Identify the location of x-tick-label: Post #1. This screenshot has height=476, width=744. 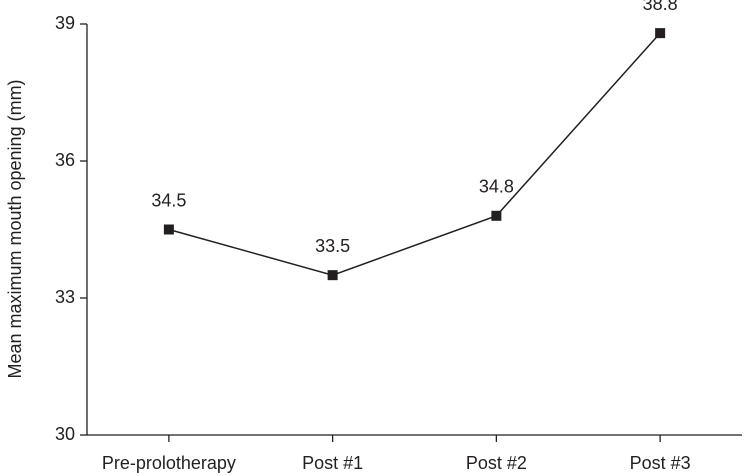
(332, 463).